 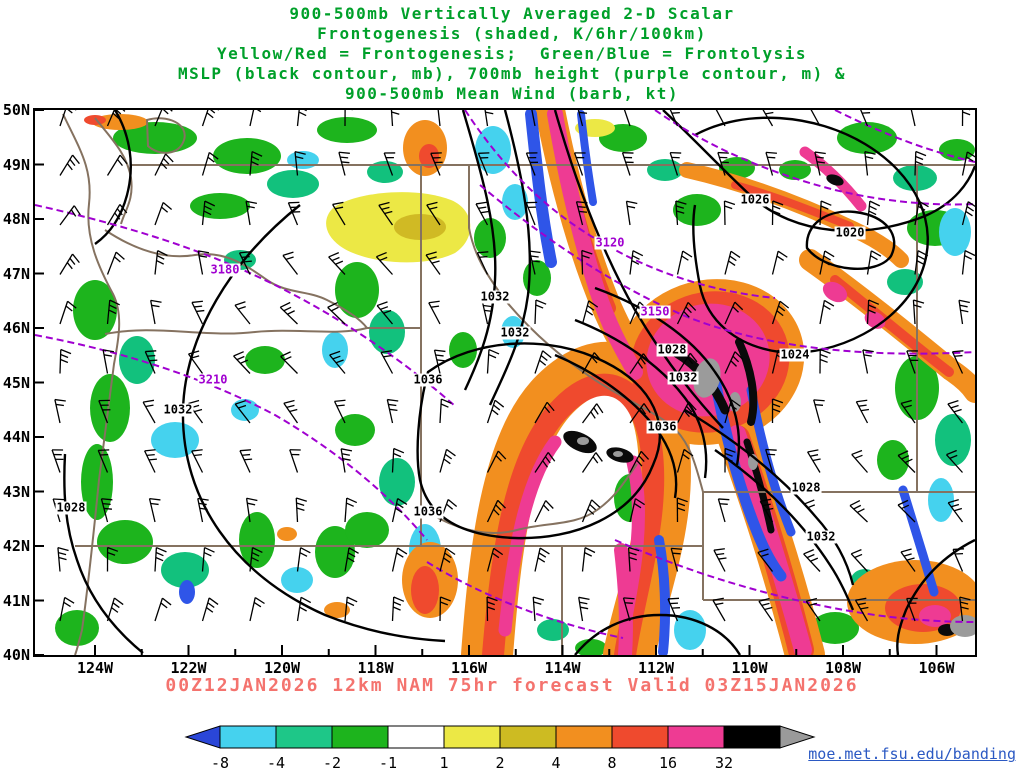 What do you see at coordinates (15, 110) in the screenshot?
I see `lat-tick-label: 50N` at bounding box center [15, 110].